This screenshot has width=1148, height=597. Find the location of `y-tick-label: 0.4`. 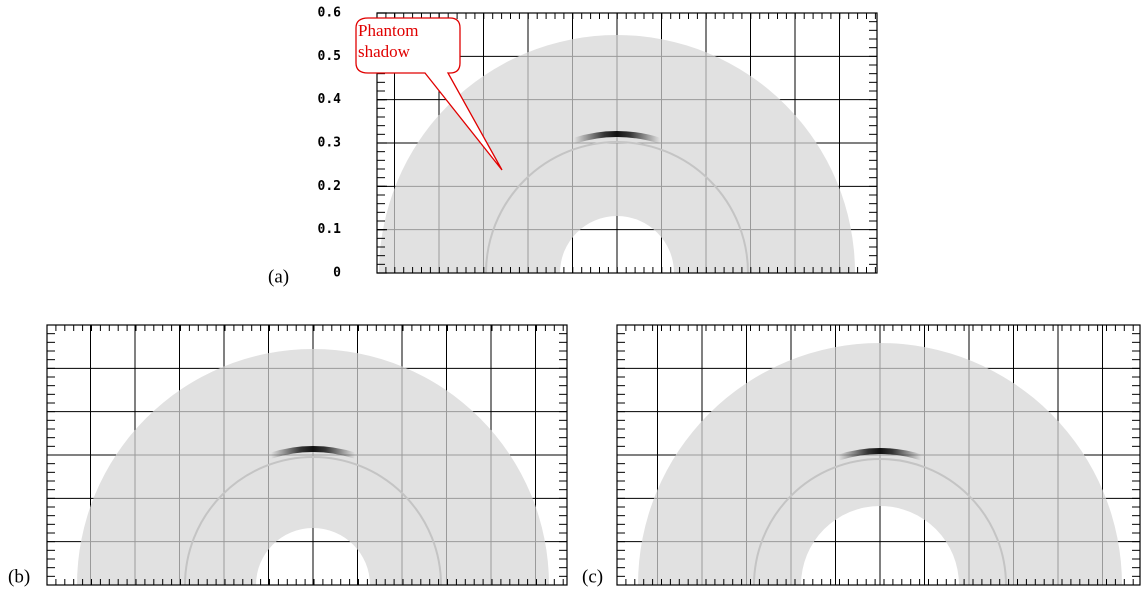

y-tick-label: 0.4 is located at coordinates (330, 99).